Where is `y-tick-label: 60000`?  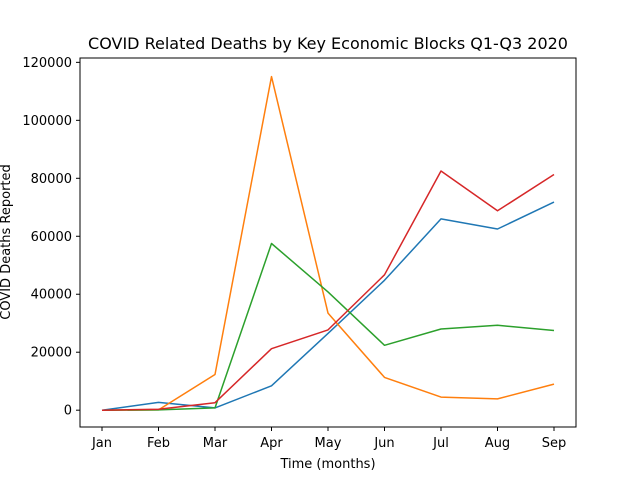 y-tick-label: 60000 is located at coordinates (51, 237).